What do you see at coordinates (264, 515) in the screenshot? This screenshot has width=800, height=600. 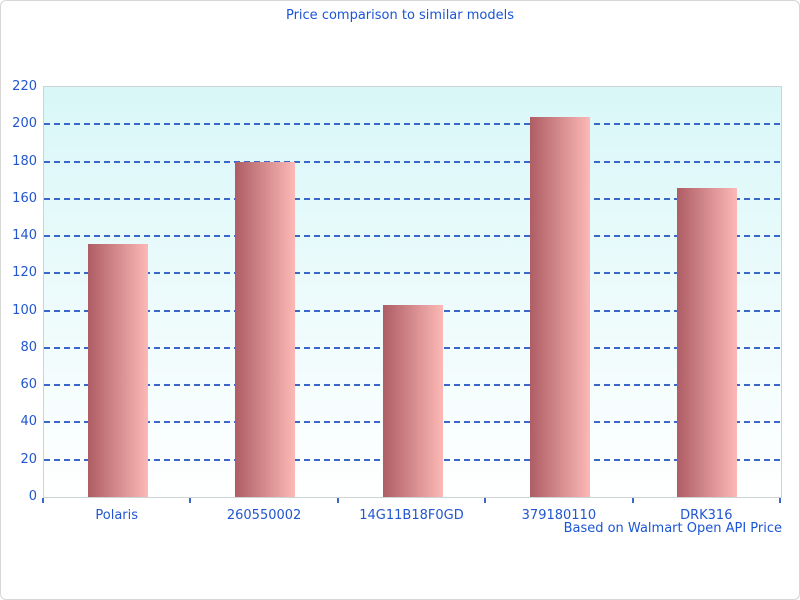 I see `x-tick-label-260550002: 260550002` at bounding box center [264, 515].